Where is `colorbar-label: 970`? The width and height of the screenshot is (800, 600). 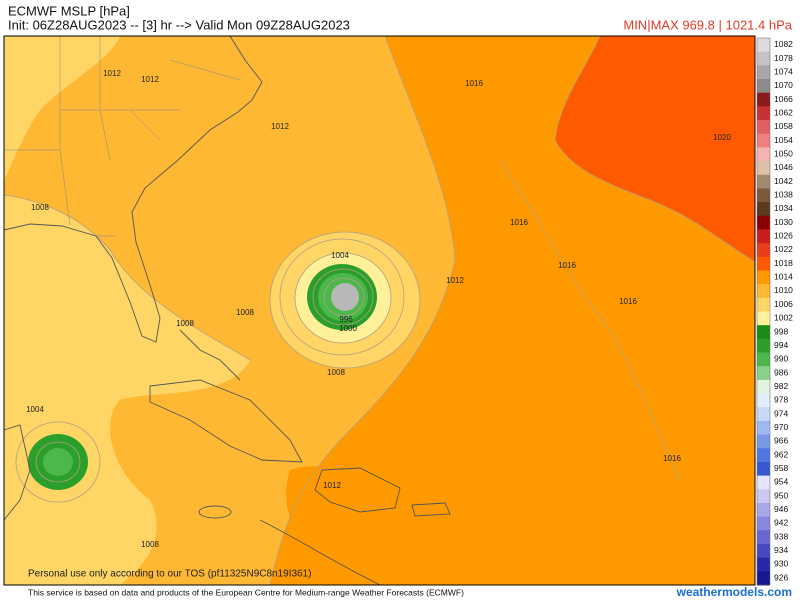 colorbar-label: 970 is located at coordinates (781, 427).